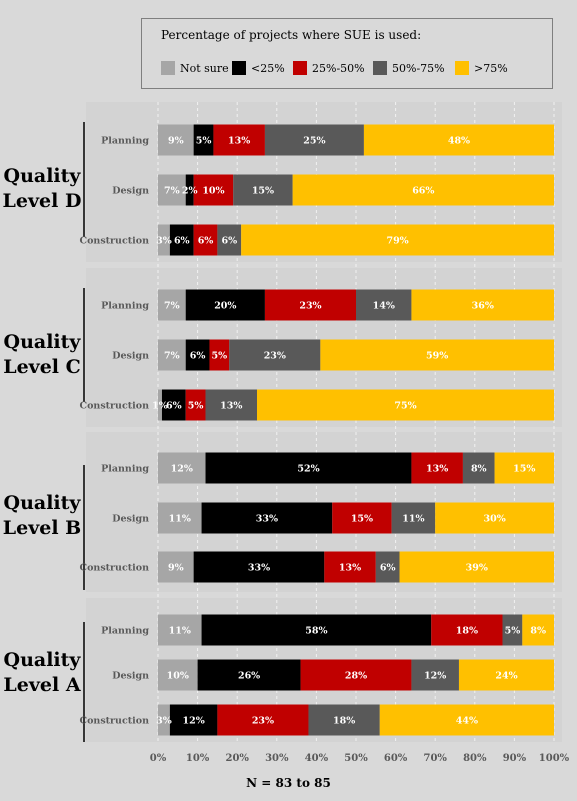 The height and width of the screenshot is (801, 577). I want to click on data-label: 58%, so click(316, 631).